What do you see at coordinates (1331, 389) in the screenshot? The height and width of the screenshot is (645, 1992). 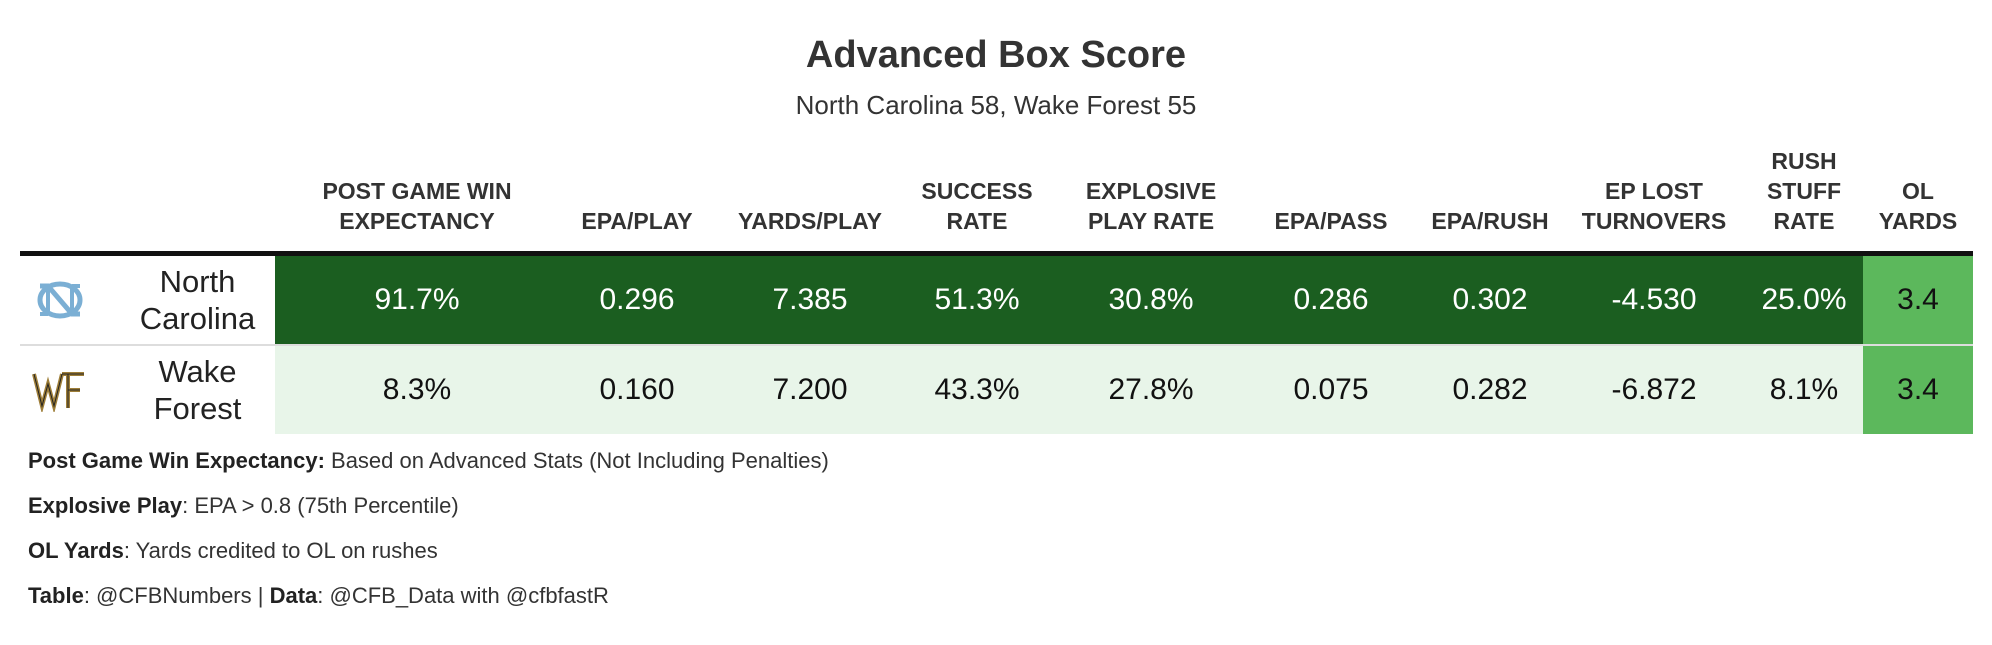 I see `table-cell: 0.075` at bounding box center [1331, 389].